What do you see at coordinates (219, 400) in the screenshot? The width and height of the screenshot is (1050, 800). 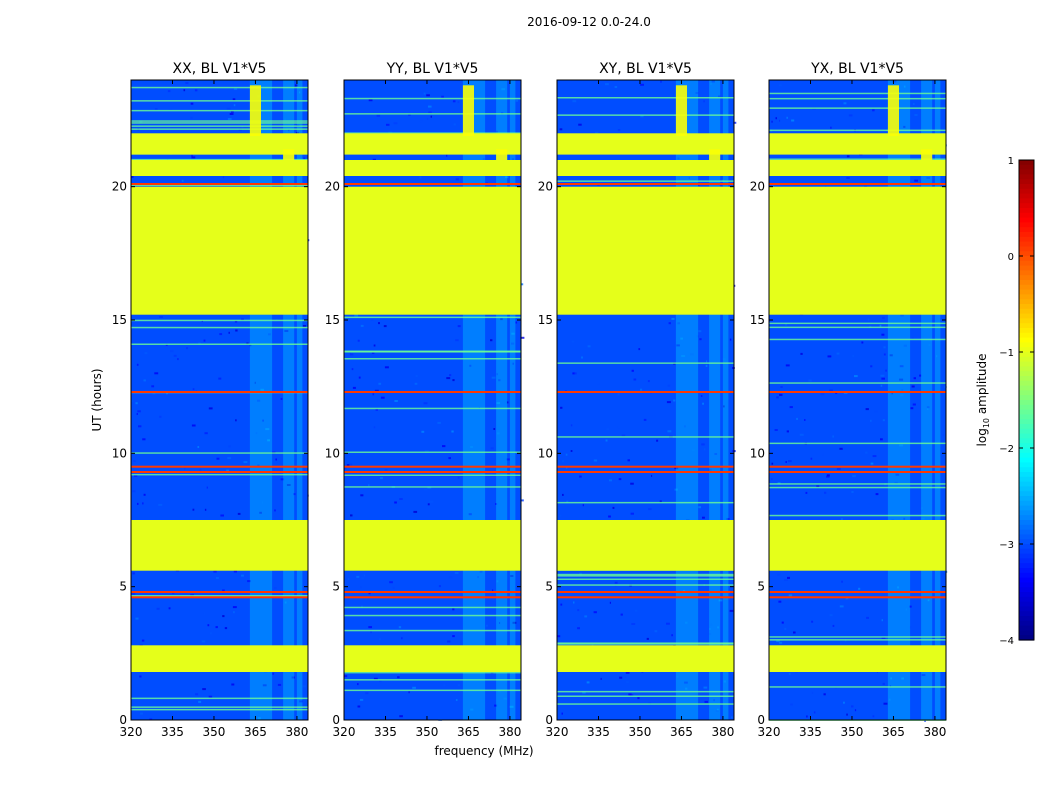 I see `heatmap-background` at bounding box center [219, 400].